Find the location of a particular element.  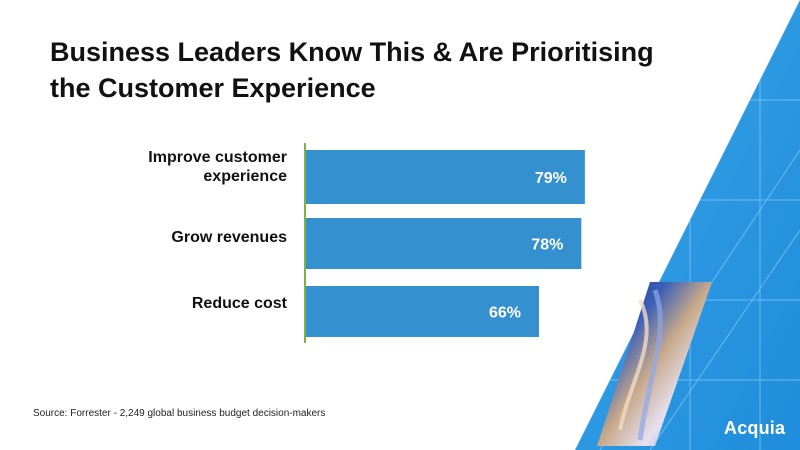

bar-value-label-2: 66% is located at coordinates (505, 313).